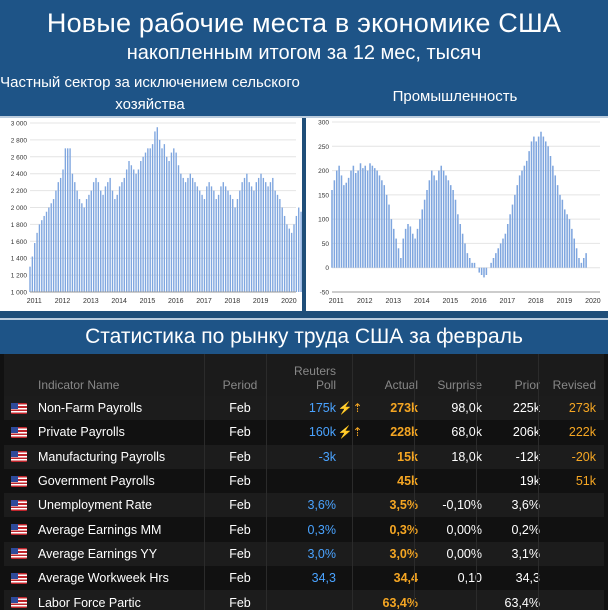 Image resolution: width=608 pixels, height=610 pixels. What do you see at coordinates (96, 481) in the screenshot?
I see `indicator-name: Government Payrolls` at bounding box center [96, 481].